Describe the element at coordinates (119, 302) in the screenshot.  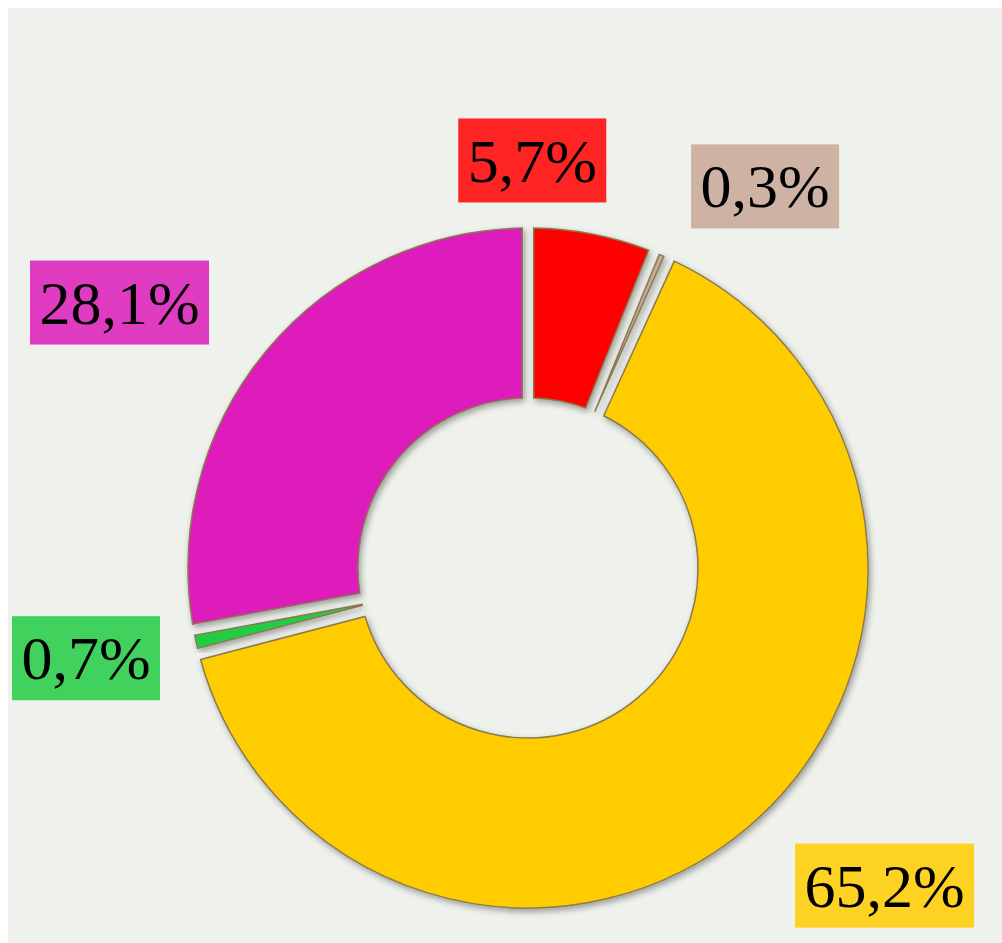
I see `data-label: 28,1%` at that location.